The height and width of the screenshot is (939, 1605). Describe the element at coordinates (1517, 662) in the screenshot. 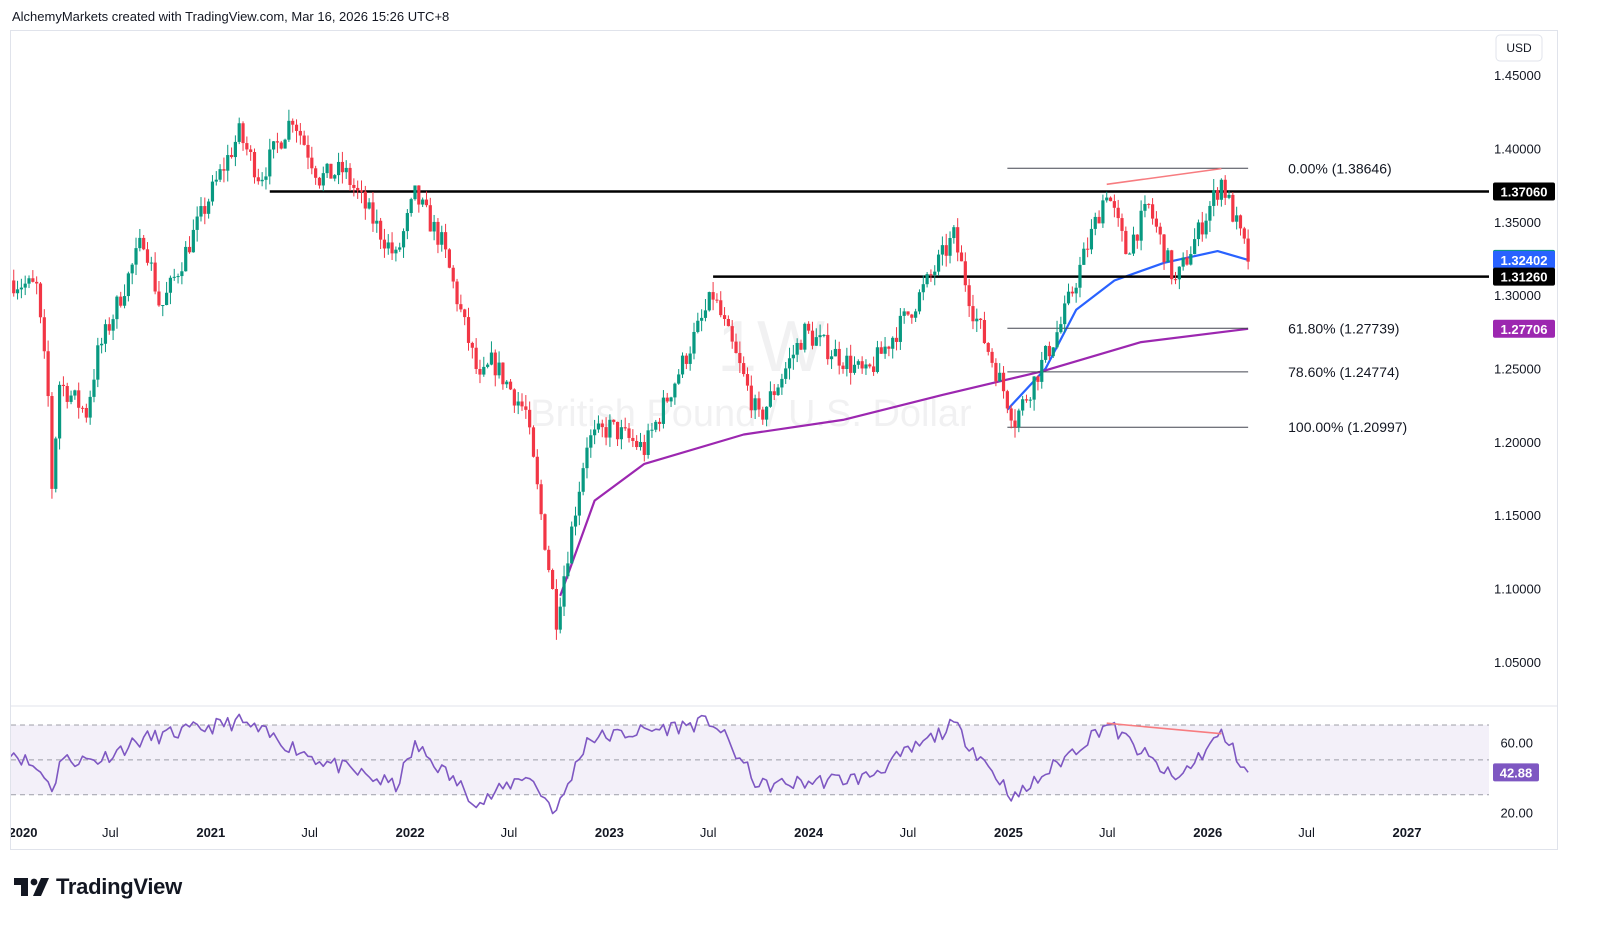

I see `price-tick-9: 1.05000` at that location.